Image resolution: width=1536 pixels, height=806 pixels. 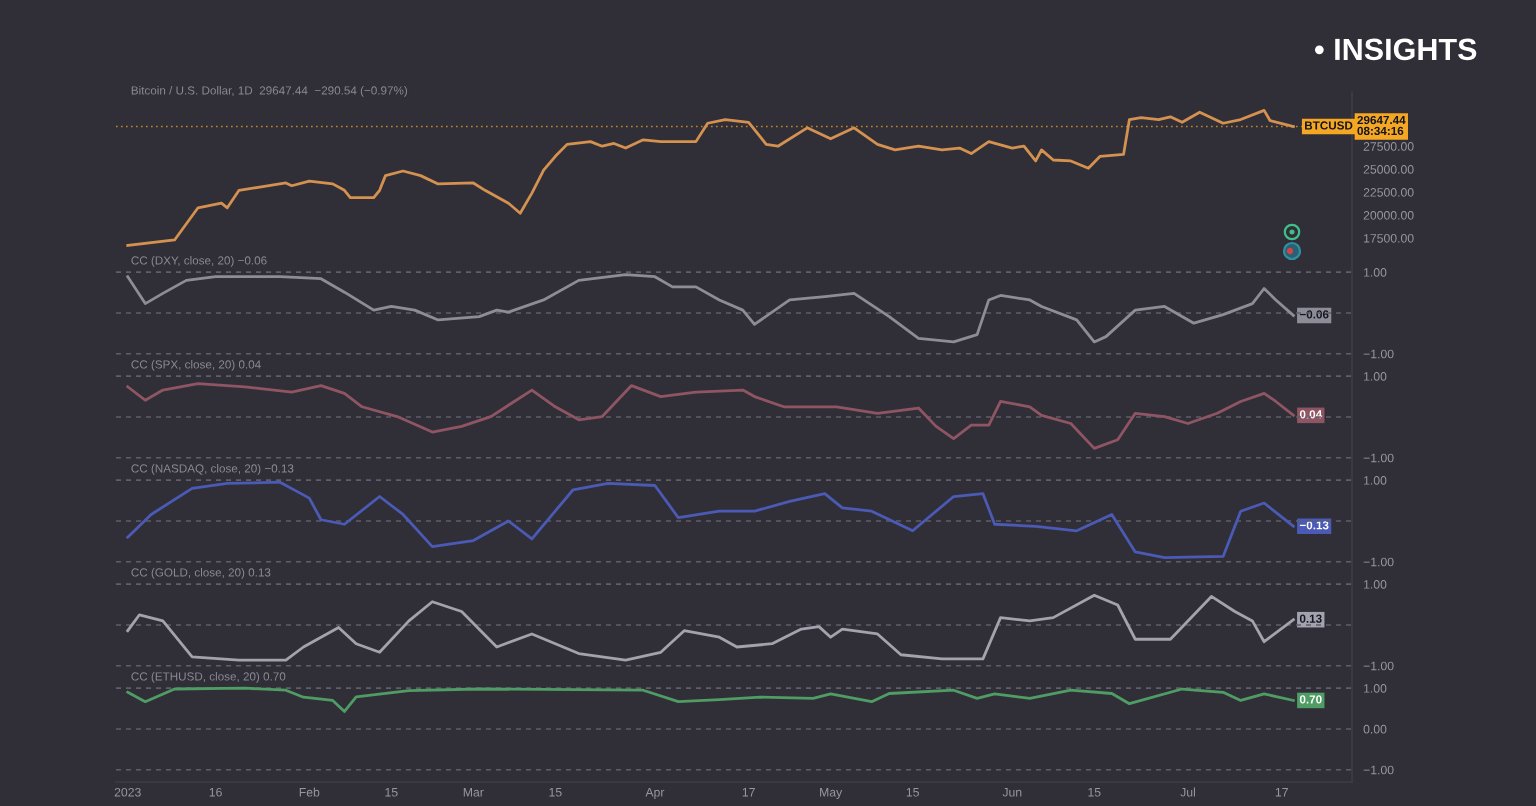 What do you see at coordinates (710, 177) in the screenshot?
I see `line-series` at bounding box center [710, 177].